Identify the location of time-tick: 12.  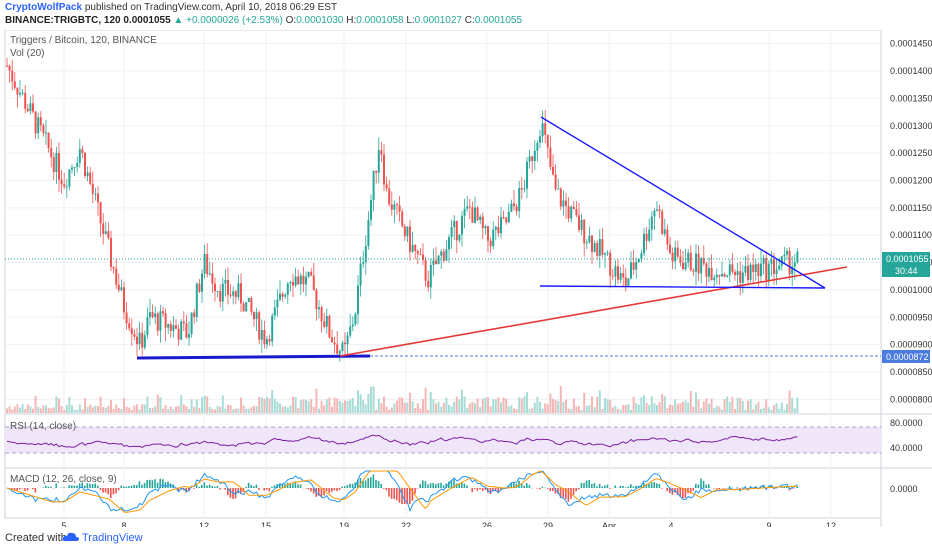
(204, 524).